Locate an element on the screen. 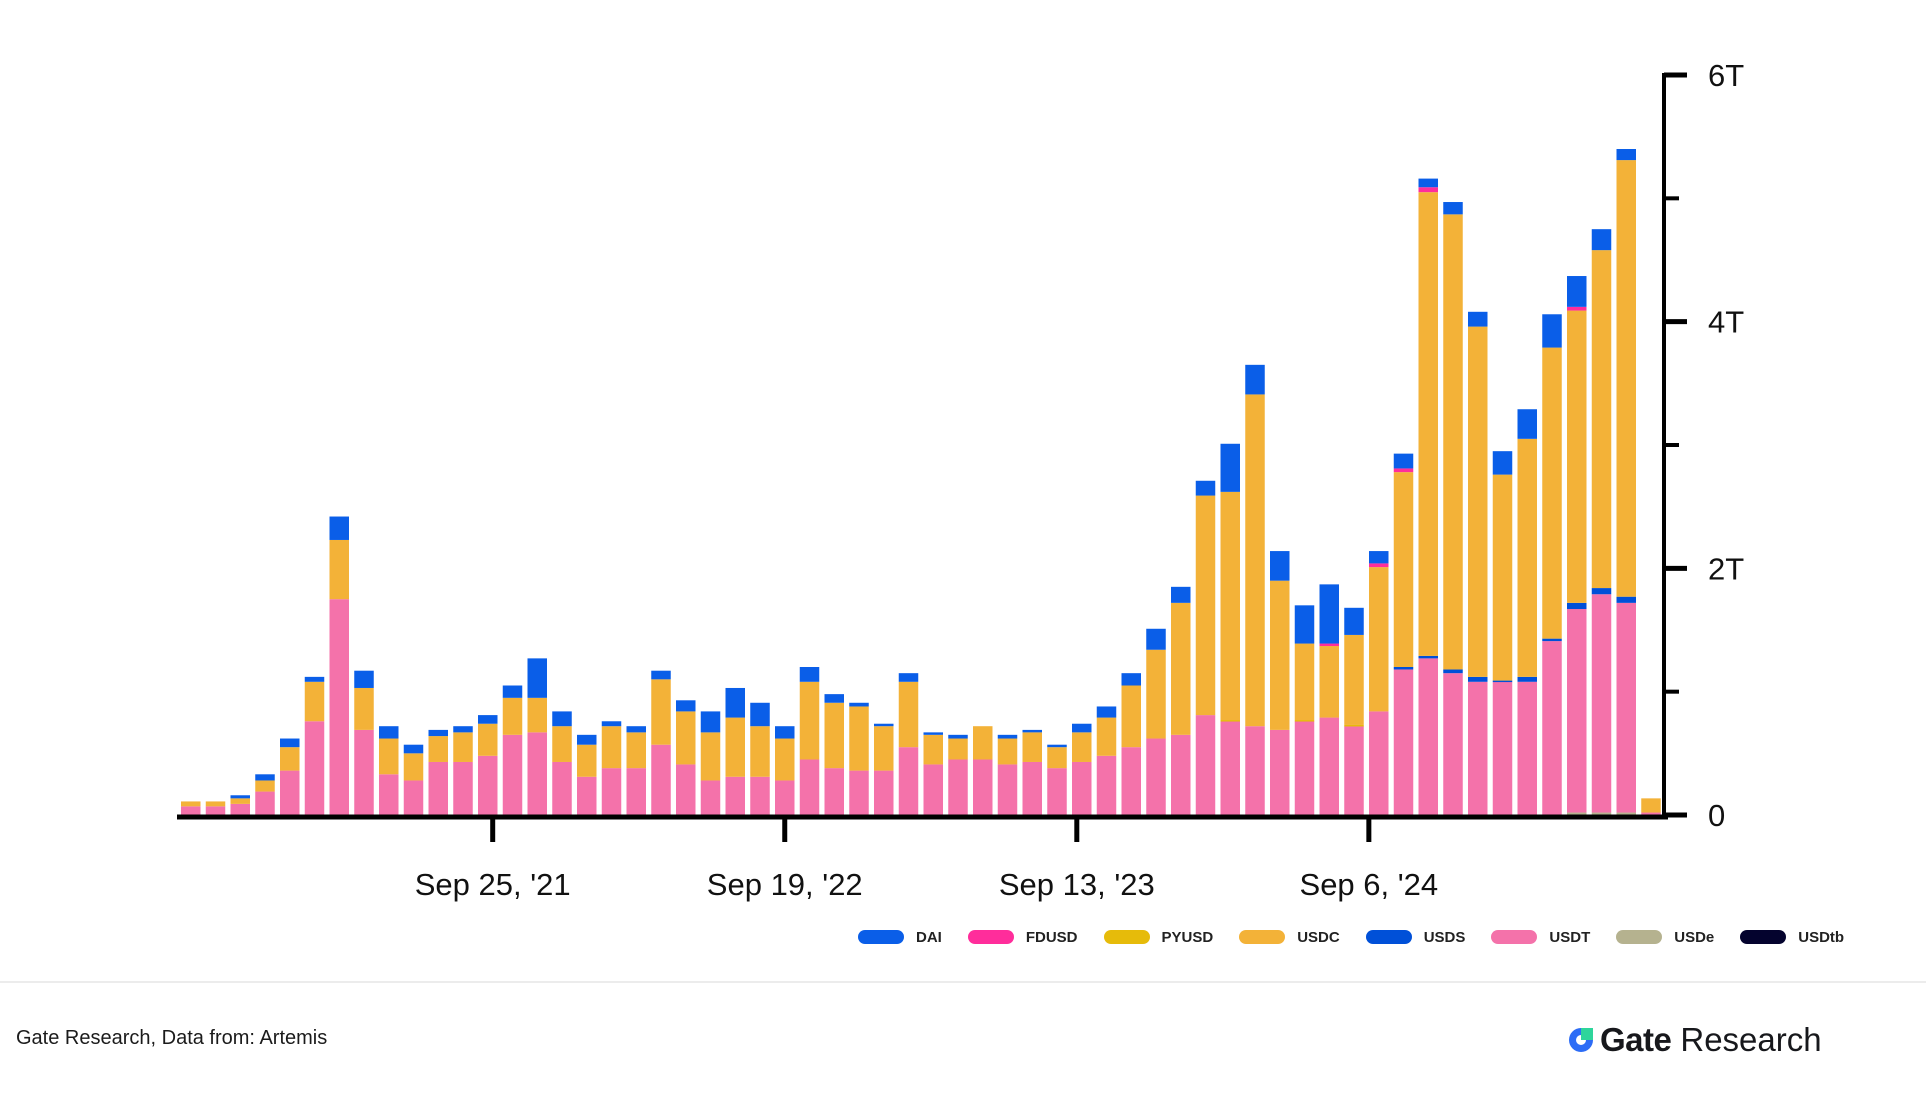 This screenshot has height=1098, width=1926. footer-divider is located at coordinates (963, 982).